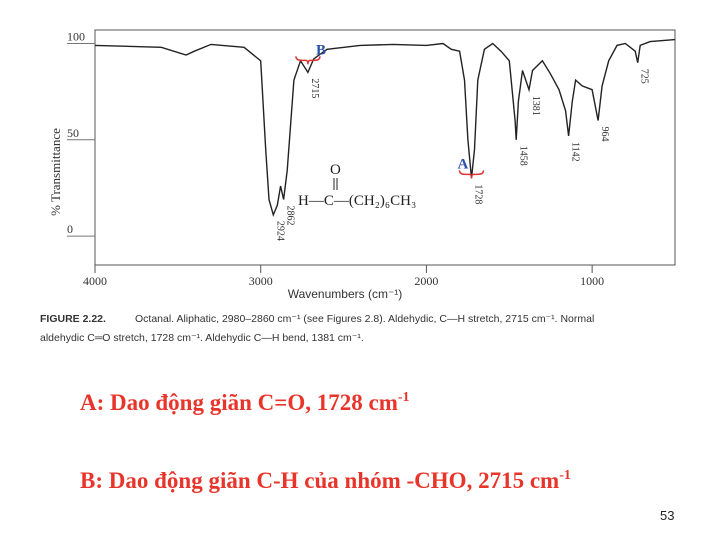 The height and width of the screenshot is (540, 720). What do you see at coordinates (426, 281) in the screenshot?
I see `x-tick-label: 2000` at bounding box center [426, 281].